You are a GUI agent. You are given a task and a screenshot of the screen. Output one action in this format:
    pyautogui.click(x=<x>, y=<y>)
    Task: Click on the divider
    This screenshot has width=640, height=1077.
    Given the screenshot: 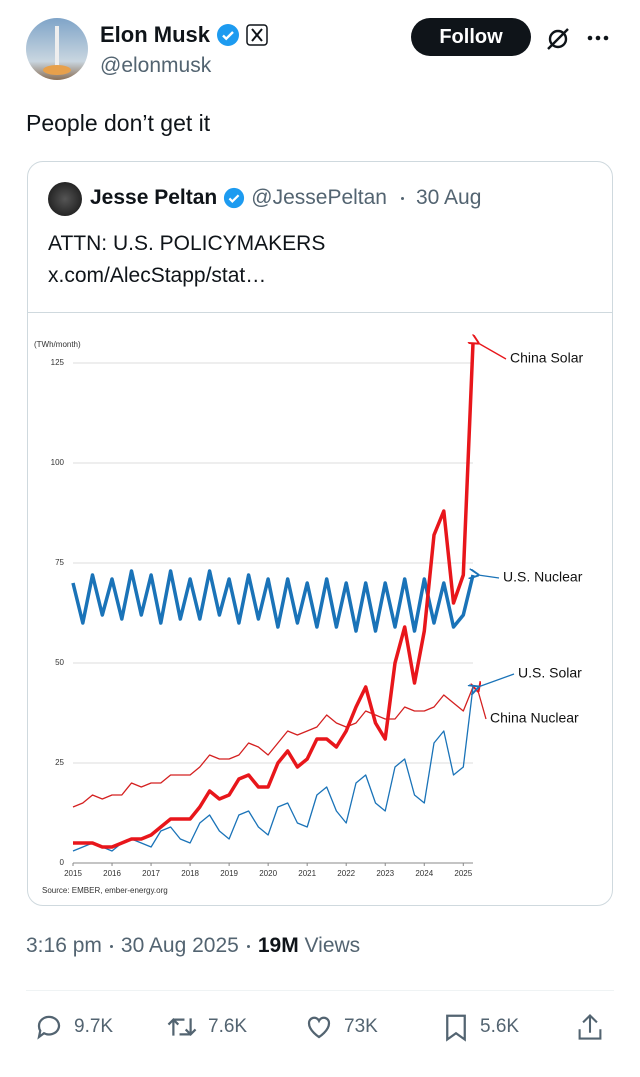 What is the action you would take?
    pyautogui.click(x=320, y=990)
    